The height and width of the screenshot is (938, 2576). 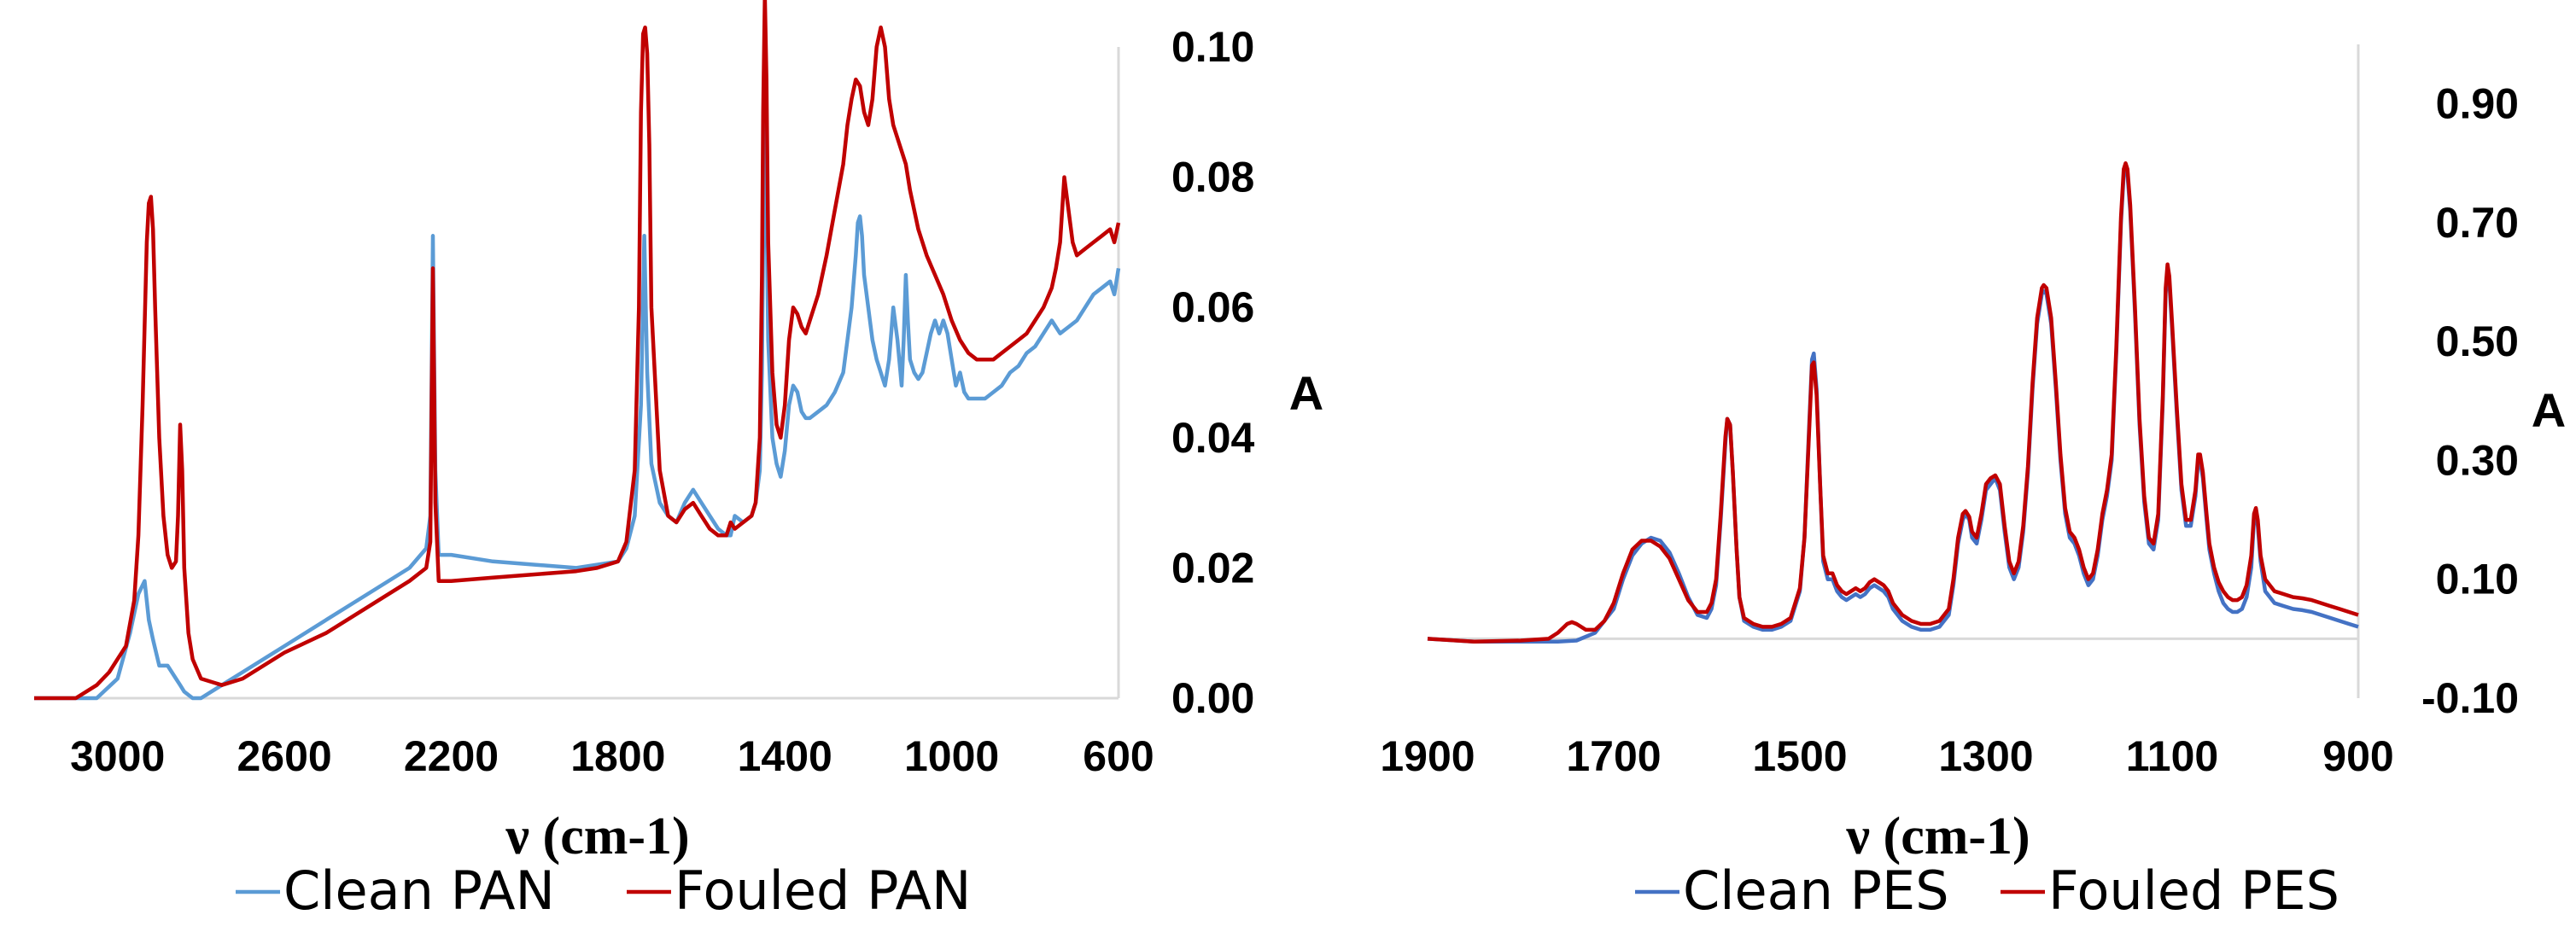 What do you see at coordinates (1985, 756) in the screenshot?
I see `x-tick-label: 1300` at bounding box center [1985, 756].